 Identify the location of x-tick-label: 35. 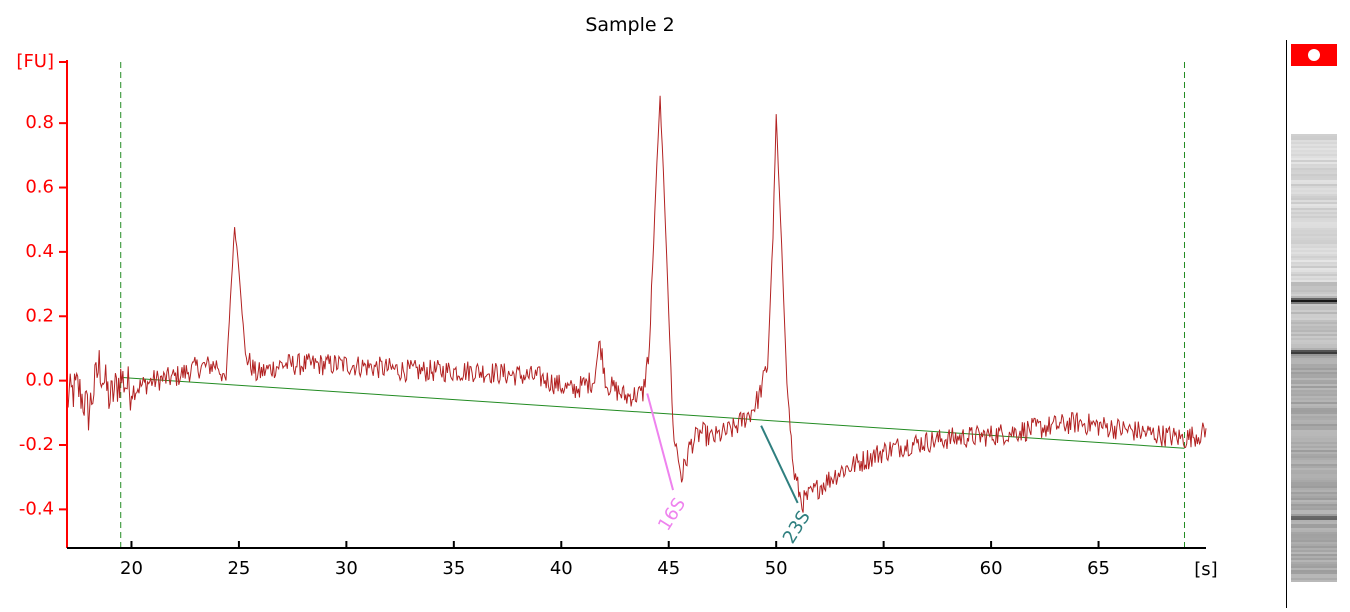
(453, 568).